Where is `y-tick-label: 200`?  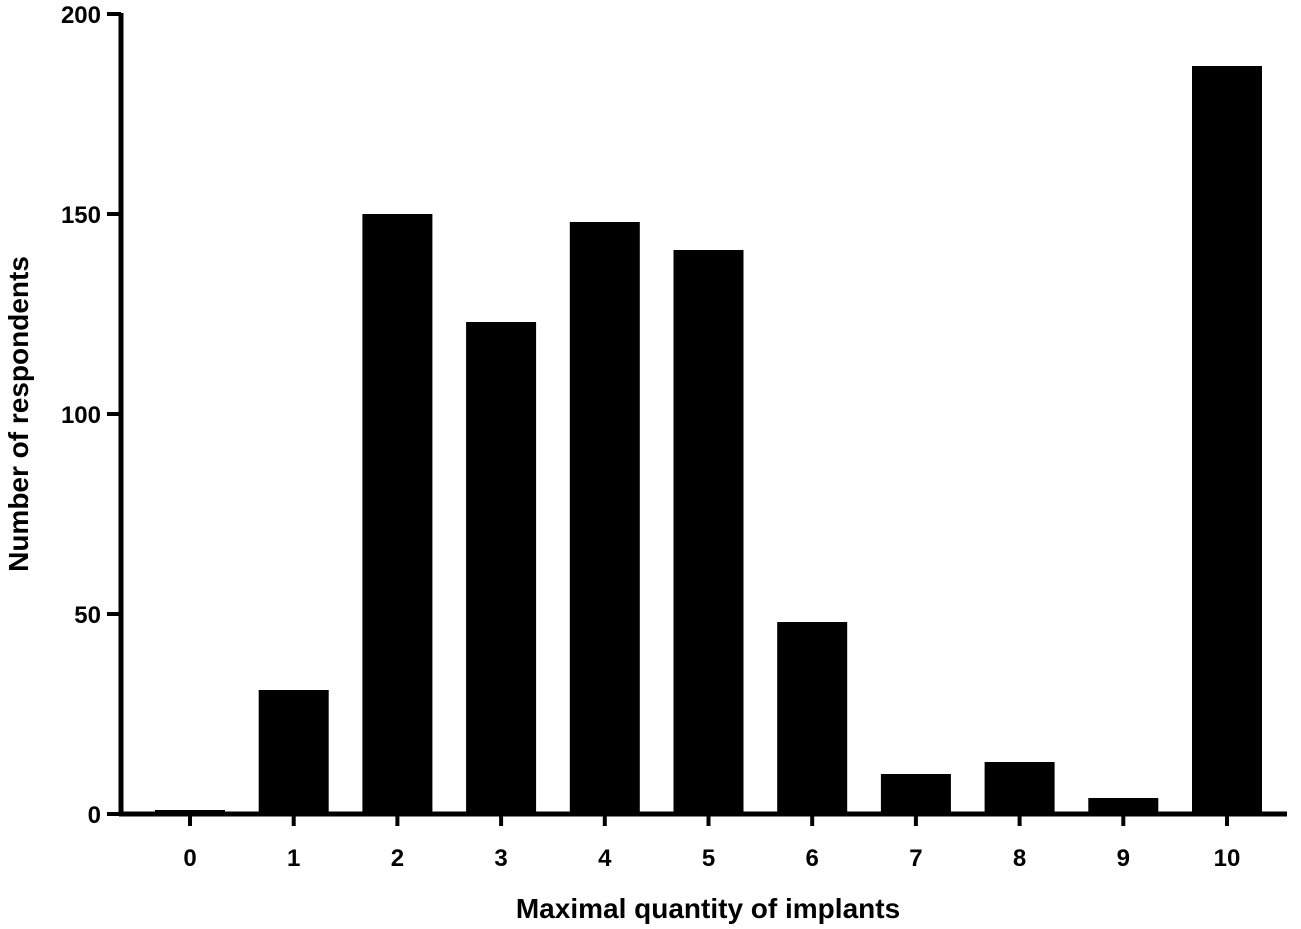 y-tick-label: 200 is located at coordinates (81, 15).